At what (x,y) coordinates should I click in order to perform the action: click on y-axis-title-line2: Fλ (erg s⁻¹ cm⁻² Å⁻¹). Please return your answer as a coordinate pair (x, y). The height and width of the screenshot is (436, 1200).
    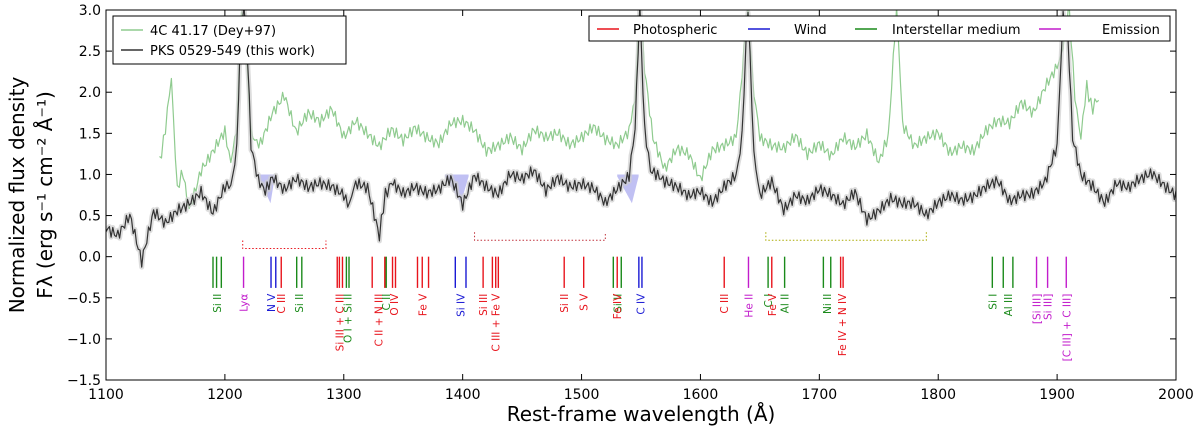
    Looking at the image, I should click on (45, 195).